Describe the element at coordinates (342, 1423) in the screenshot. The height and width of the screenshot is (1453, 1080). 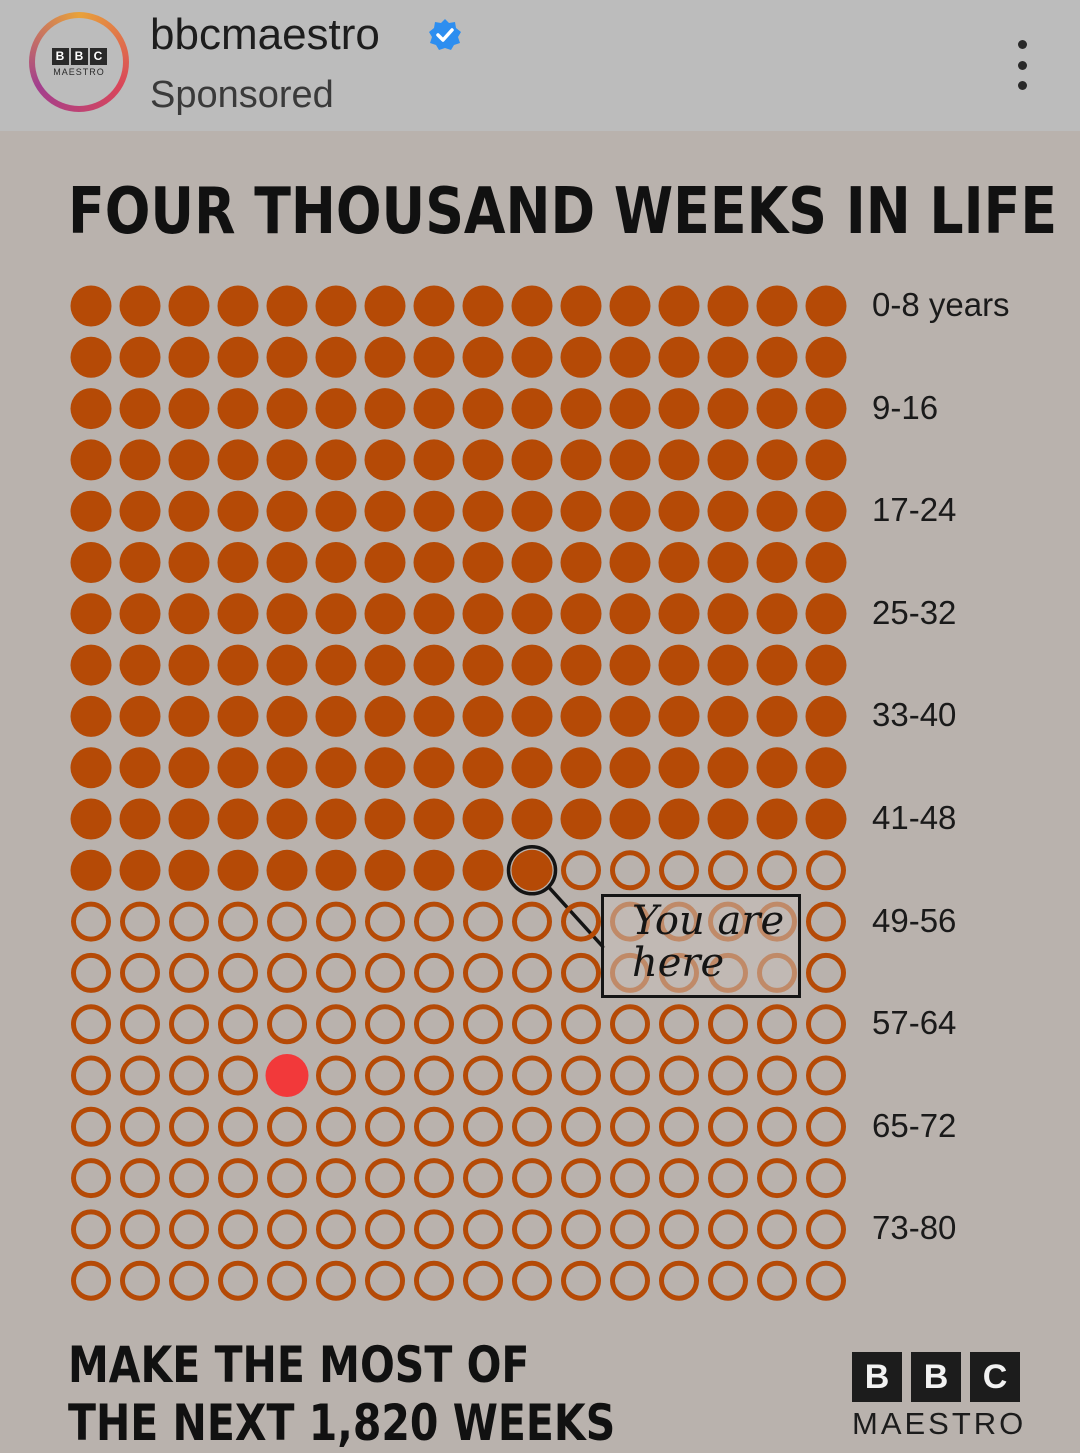
I see `cta-line-2: THE NEXT 1,820 WEEKS` at that location.